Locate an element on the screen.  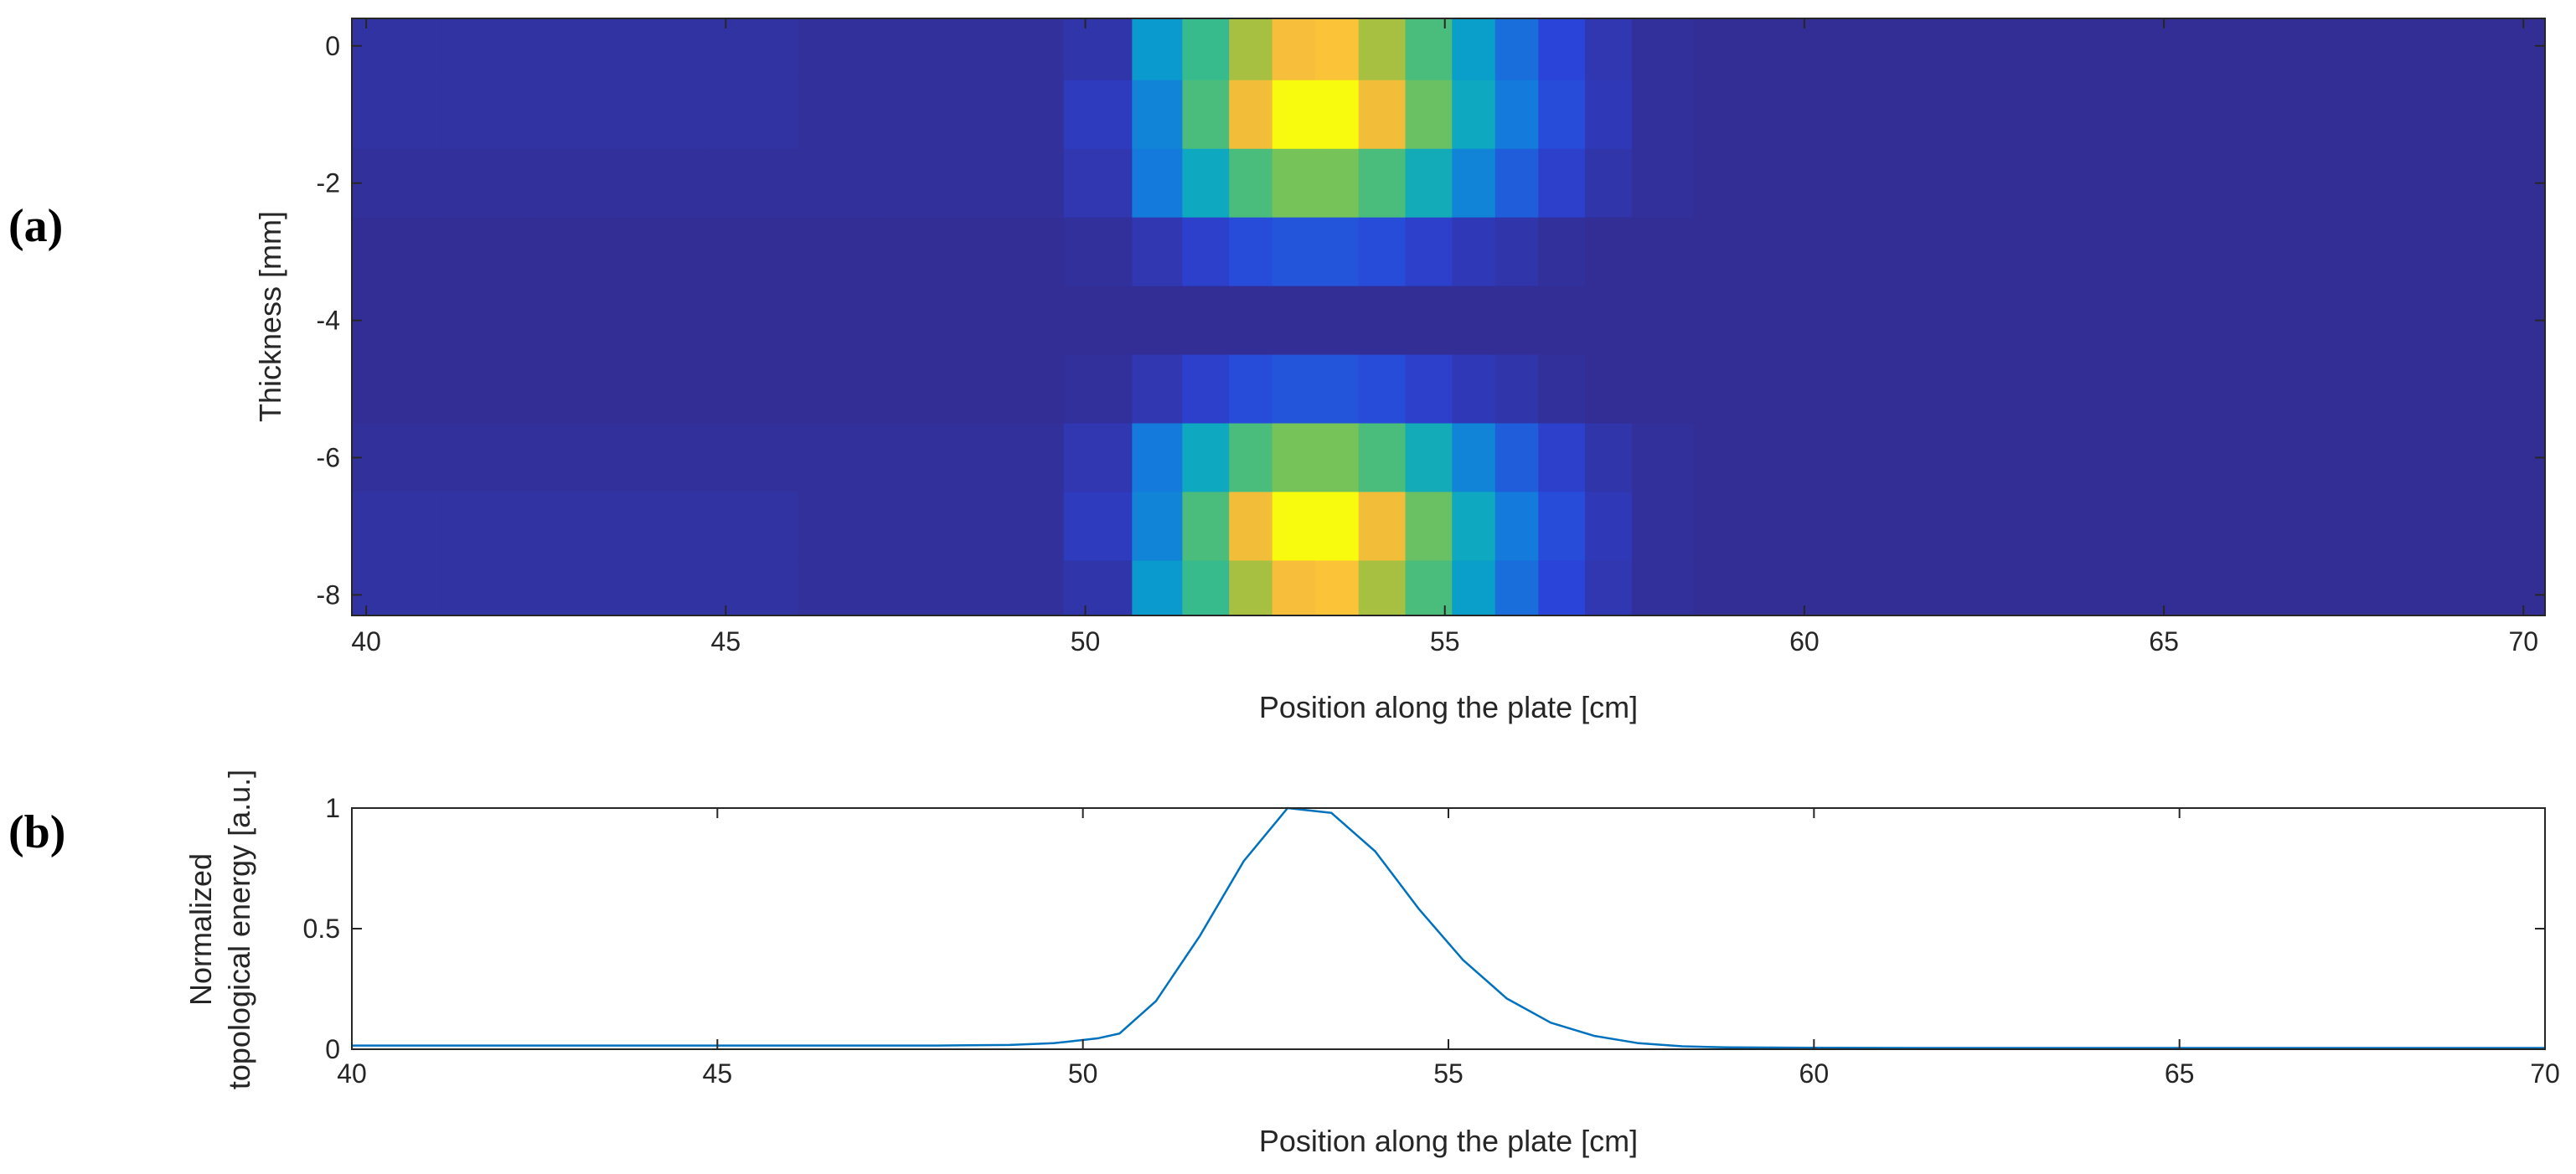
panel-b-label: (b) is located at coordinates (36, 832).